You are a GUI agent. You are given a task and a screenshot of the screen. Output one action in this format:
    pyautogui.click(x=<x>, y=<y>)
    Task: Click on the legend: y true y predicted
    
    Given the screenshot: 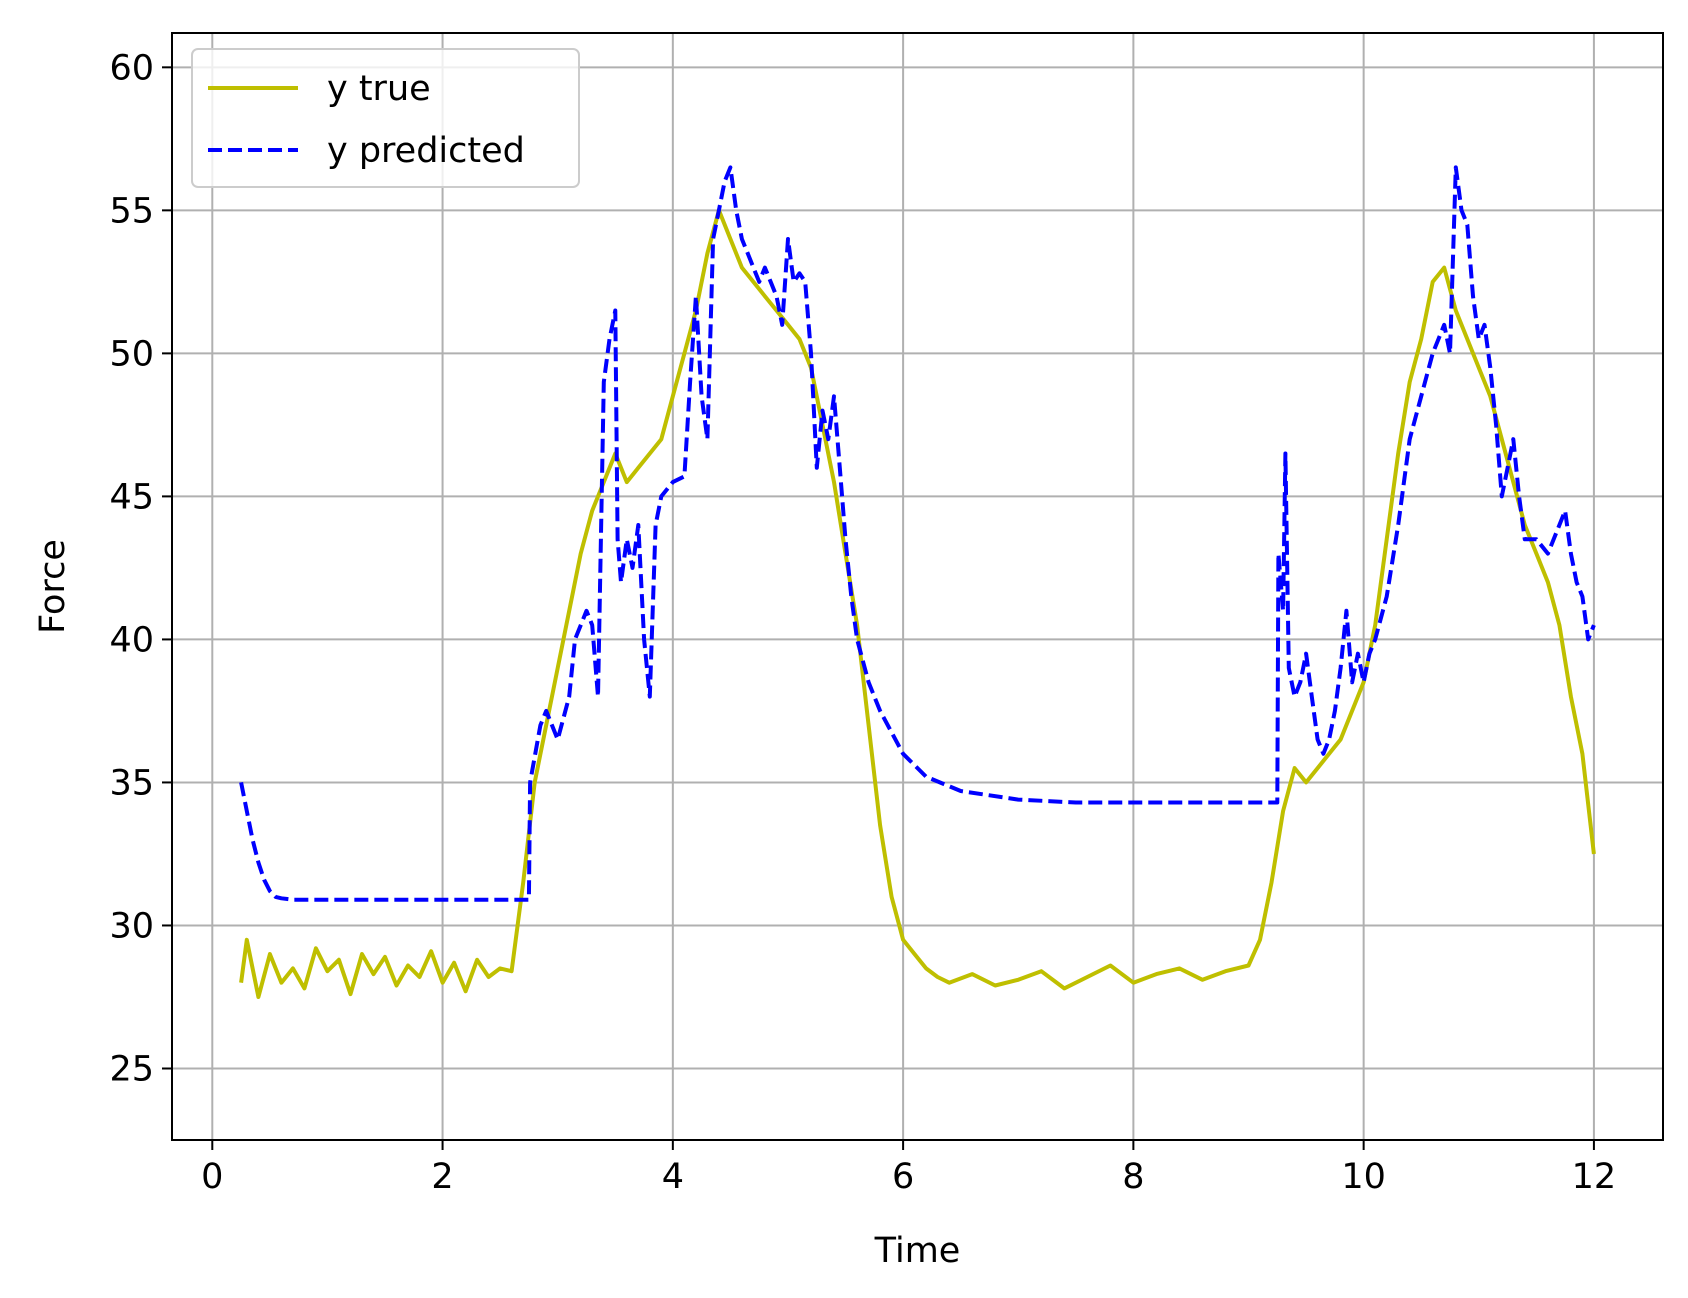 What is the action you would take?
    pyautogui.click(x=385, y=118)
    